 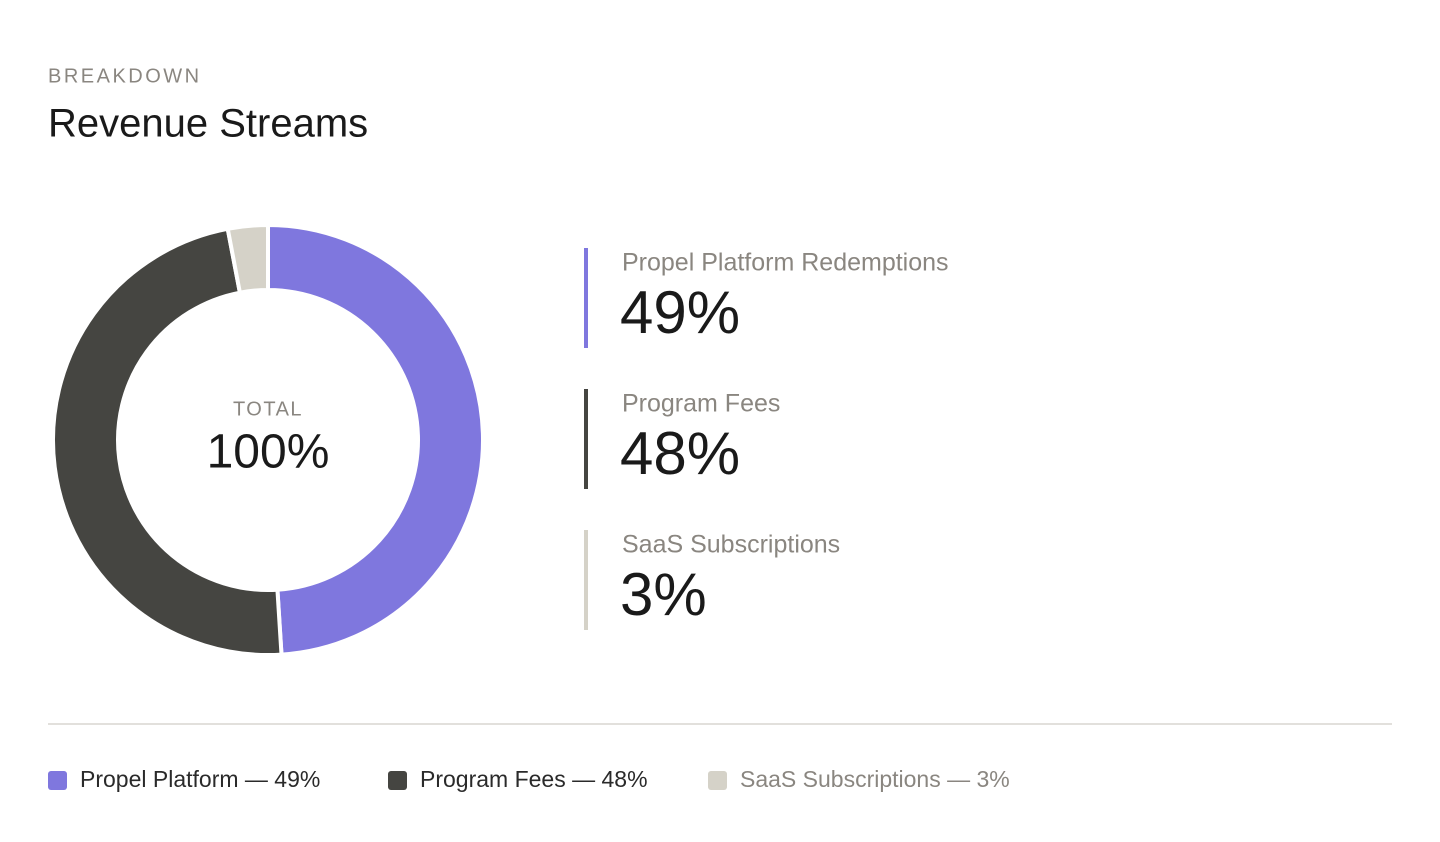 I want to click on stream-value: 49%, so click(x=680, y=312).